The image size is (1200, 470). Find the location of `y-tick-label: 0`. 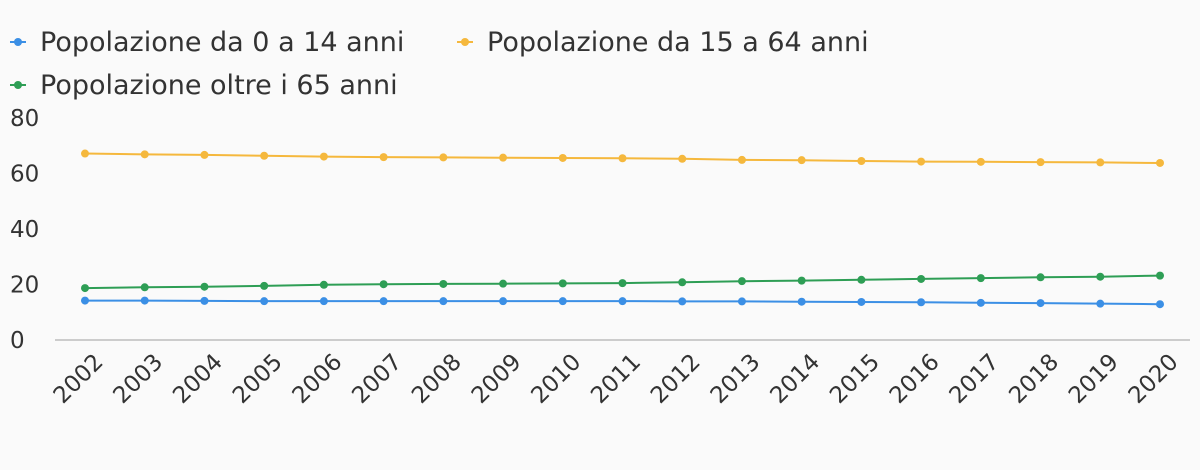

y-tick-label: 0 is located at coordinates (17, 341).